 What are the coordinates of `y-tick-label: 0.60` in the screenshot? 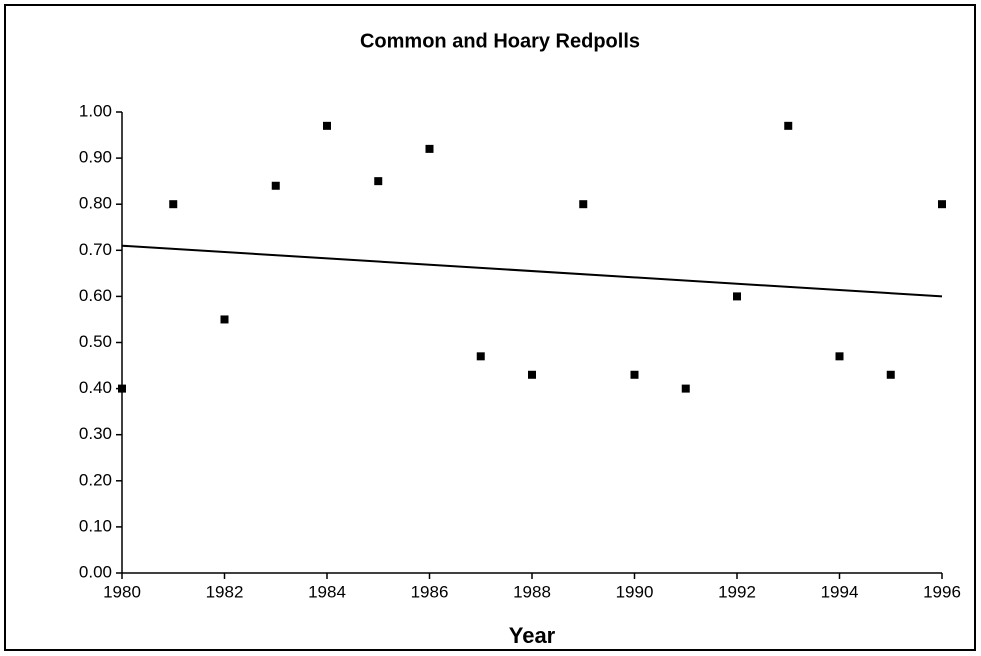 It's located at (95, 295).